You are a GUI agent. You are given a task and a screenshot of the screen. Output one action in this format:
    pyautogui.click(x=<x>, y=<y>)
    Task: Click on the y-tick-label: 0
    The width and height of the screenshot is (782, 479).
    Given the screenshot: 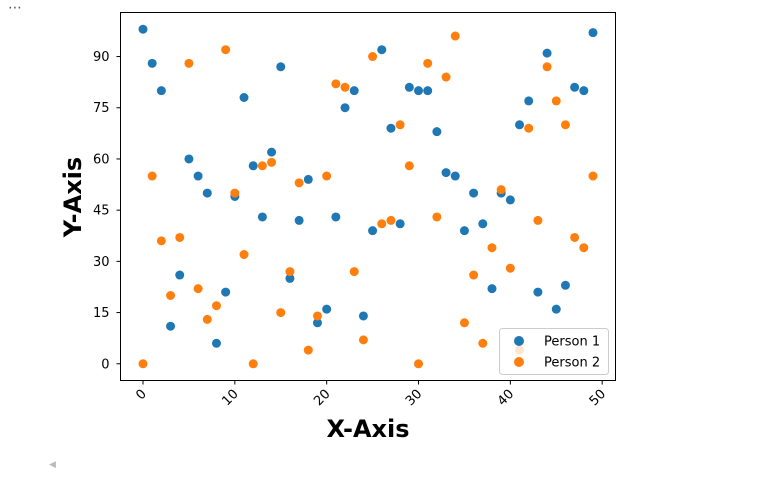 What is the action you would take?
    pyautogui.click(x=105, y=364)
    